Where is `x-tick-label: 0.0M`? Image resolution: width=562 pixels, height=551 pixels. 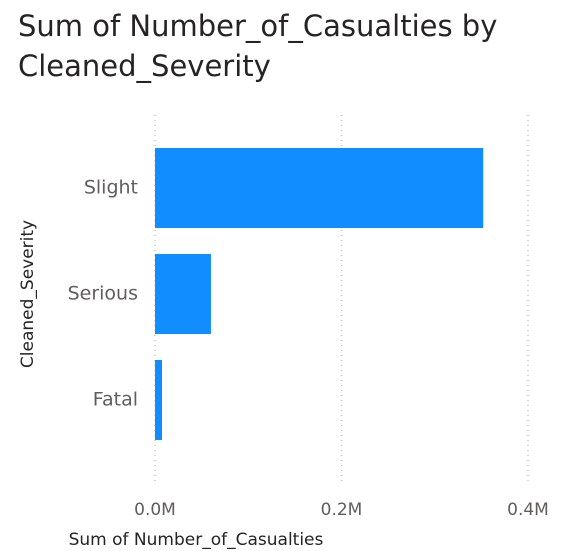
x-tick-label: 0.0M is located at coordinates (155, 510).